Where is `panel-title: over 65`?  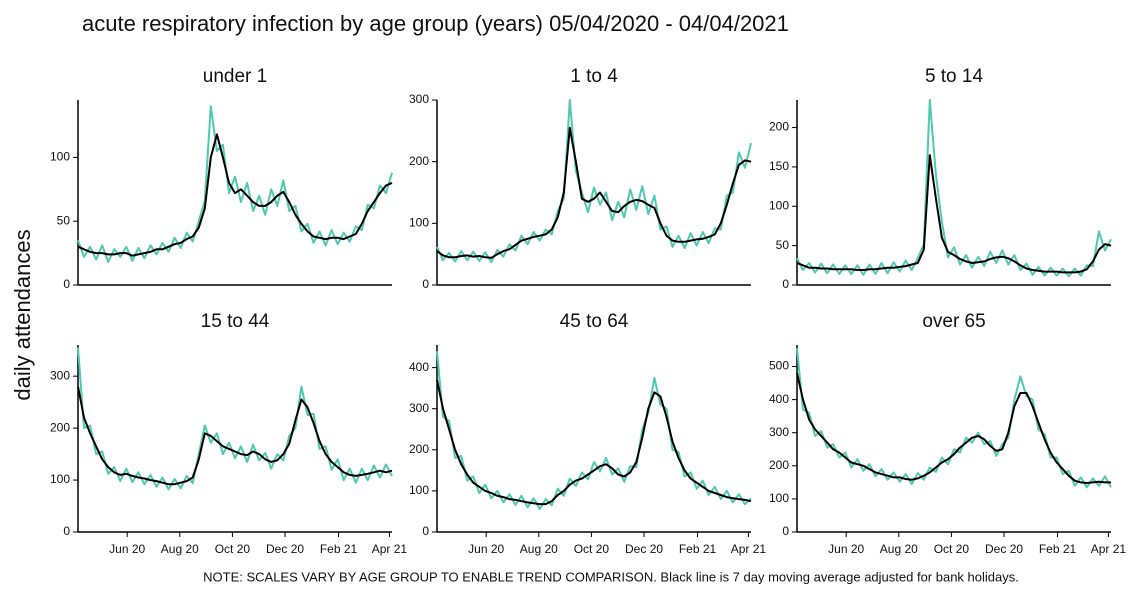 panel-title: over 65 is located at coordinates (953, 321).